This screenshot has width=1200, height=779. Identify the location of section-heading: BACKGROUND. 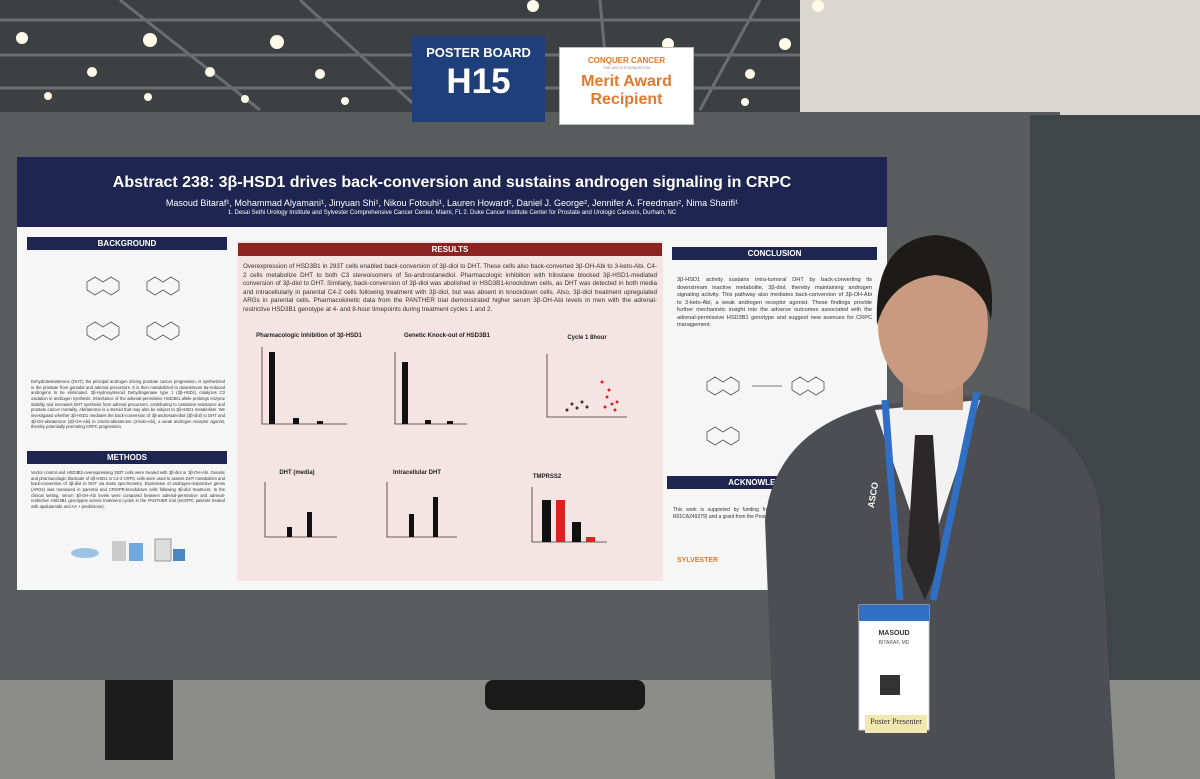
(127, 243).